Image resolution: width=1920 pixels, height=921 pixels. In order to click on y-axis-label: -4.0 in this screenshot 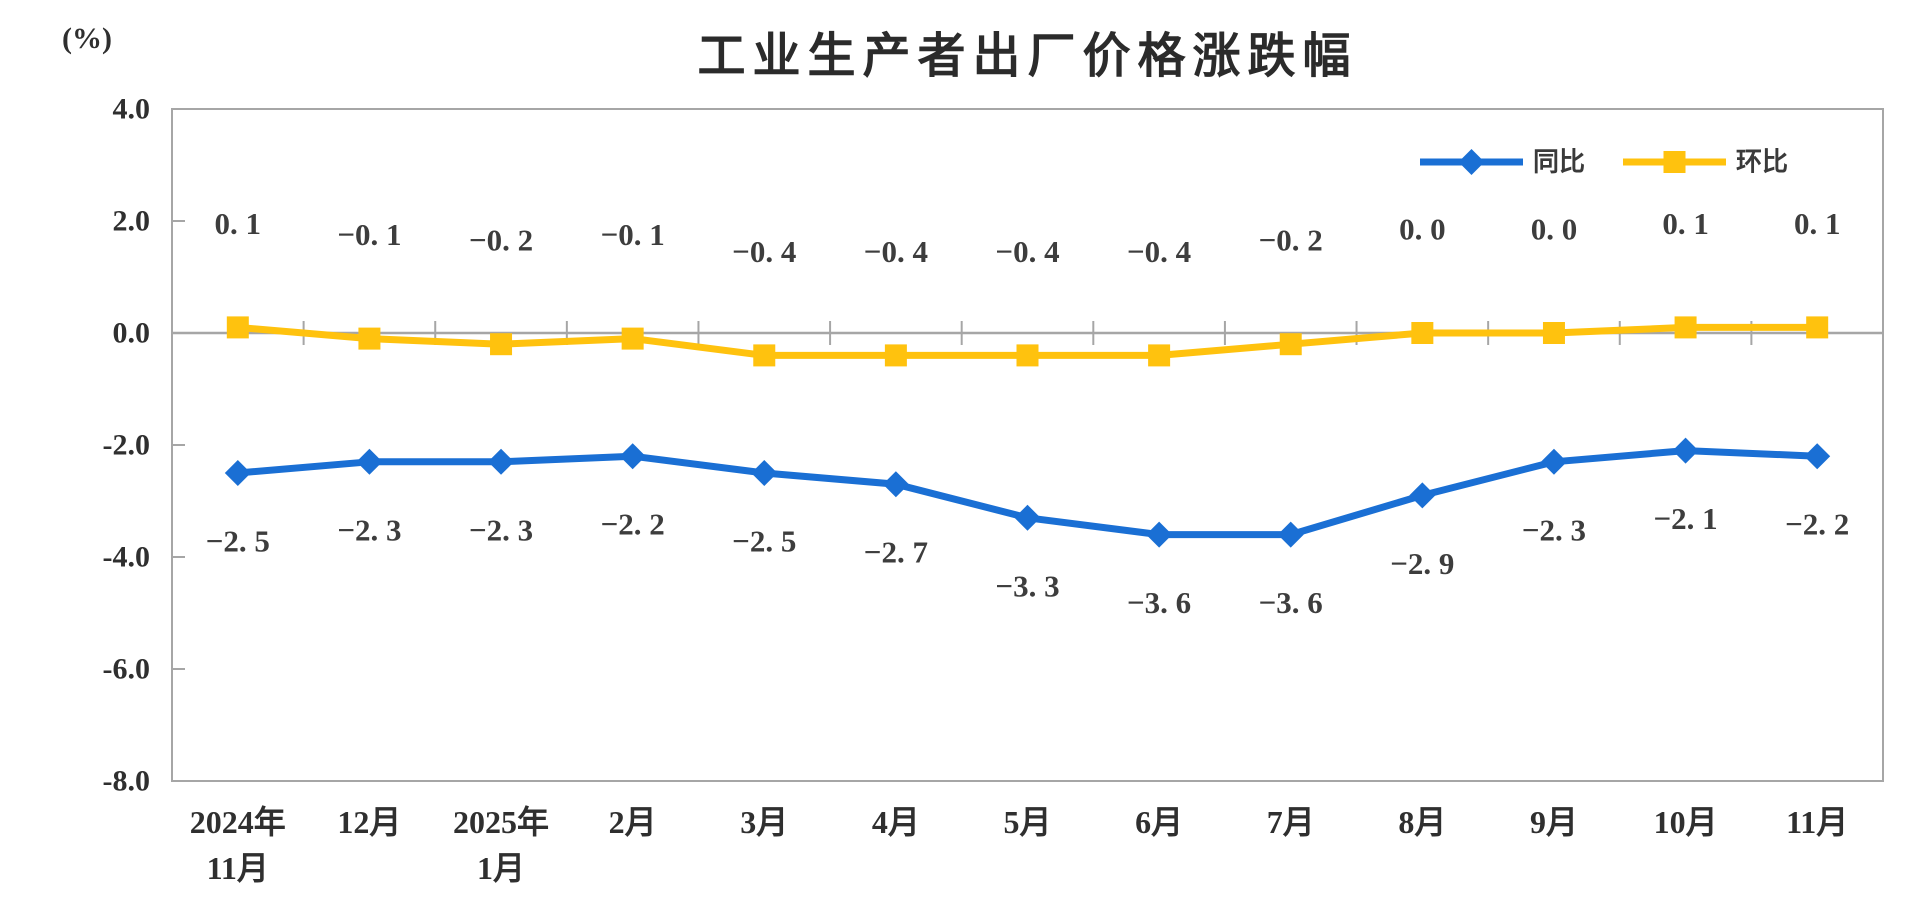, I will do `click(127, 557)`.